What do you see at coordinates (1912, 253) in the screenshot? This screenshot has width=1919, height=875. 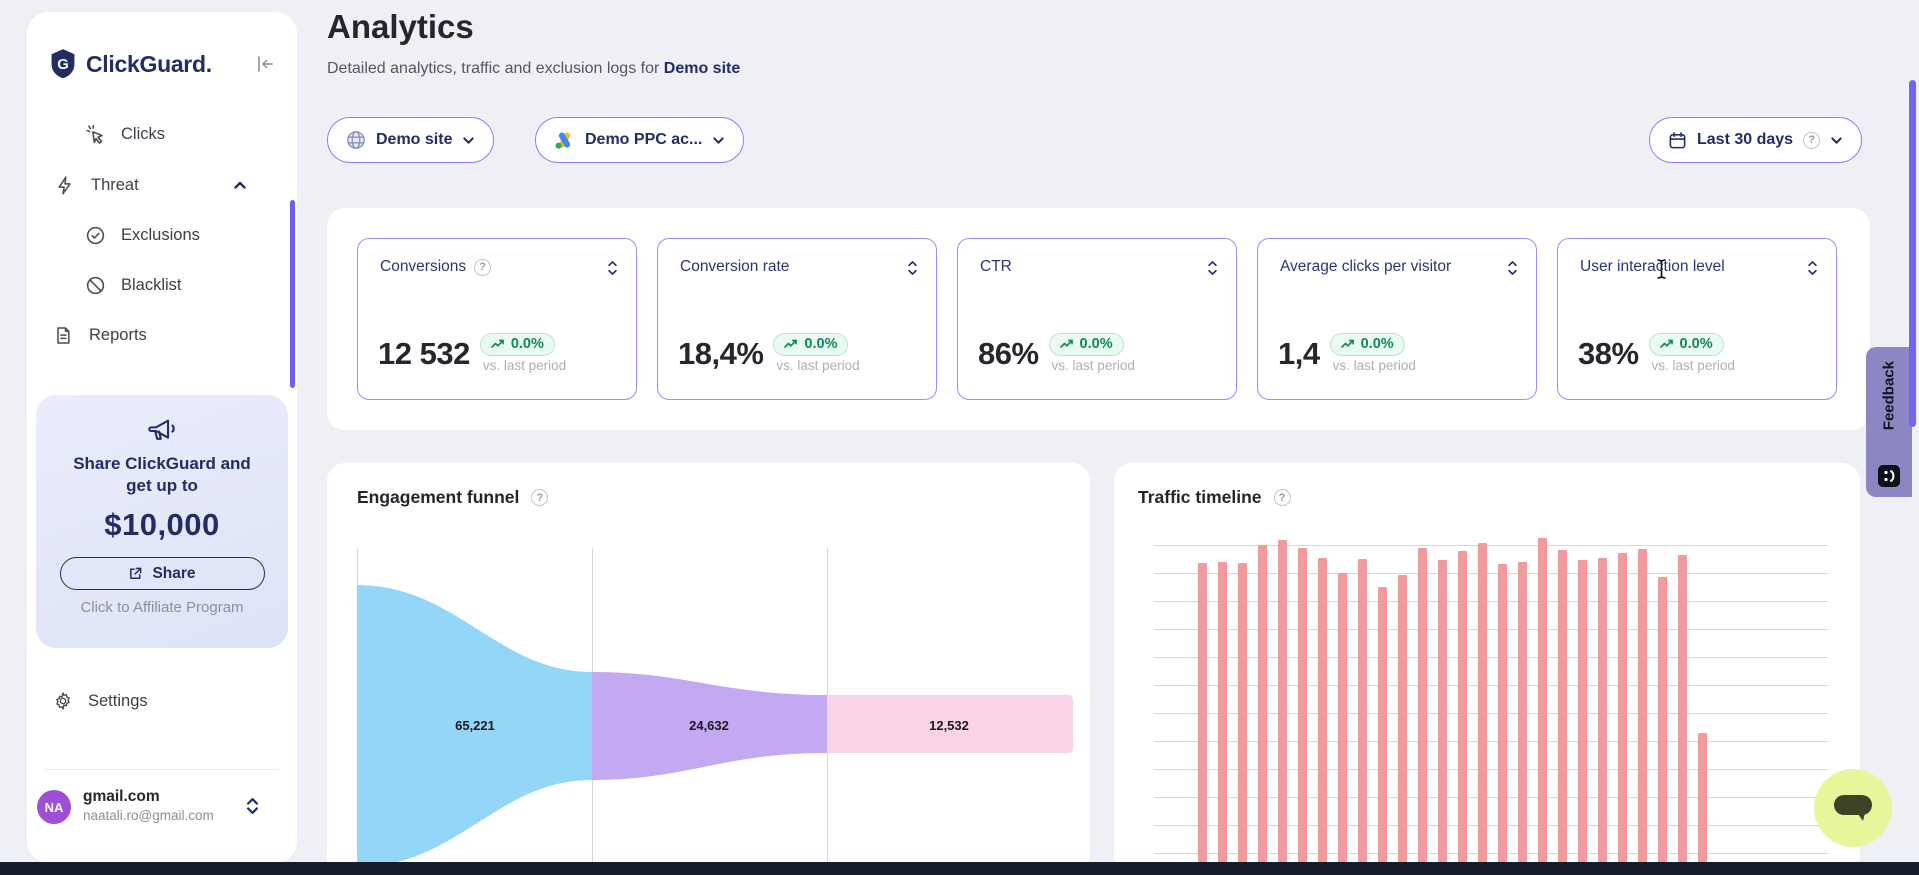 I see `page-scrollbar-thumb` at bounding box center [1912, 253].